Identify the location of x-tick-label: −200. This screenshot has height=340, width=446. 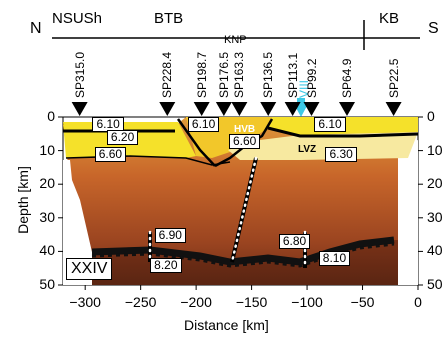
(196, 302).